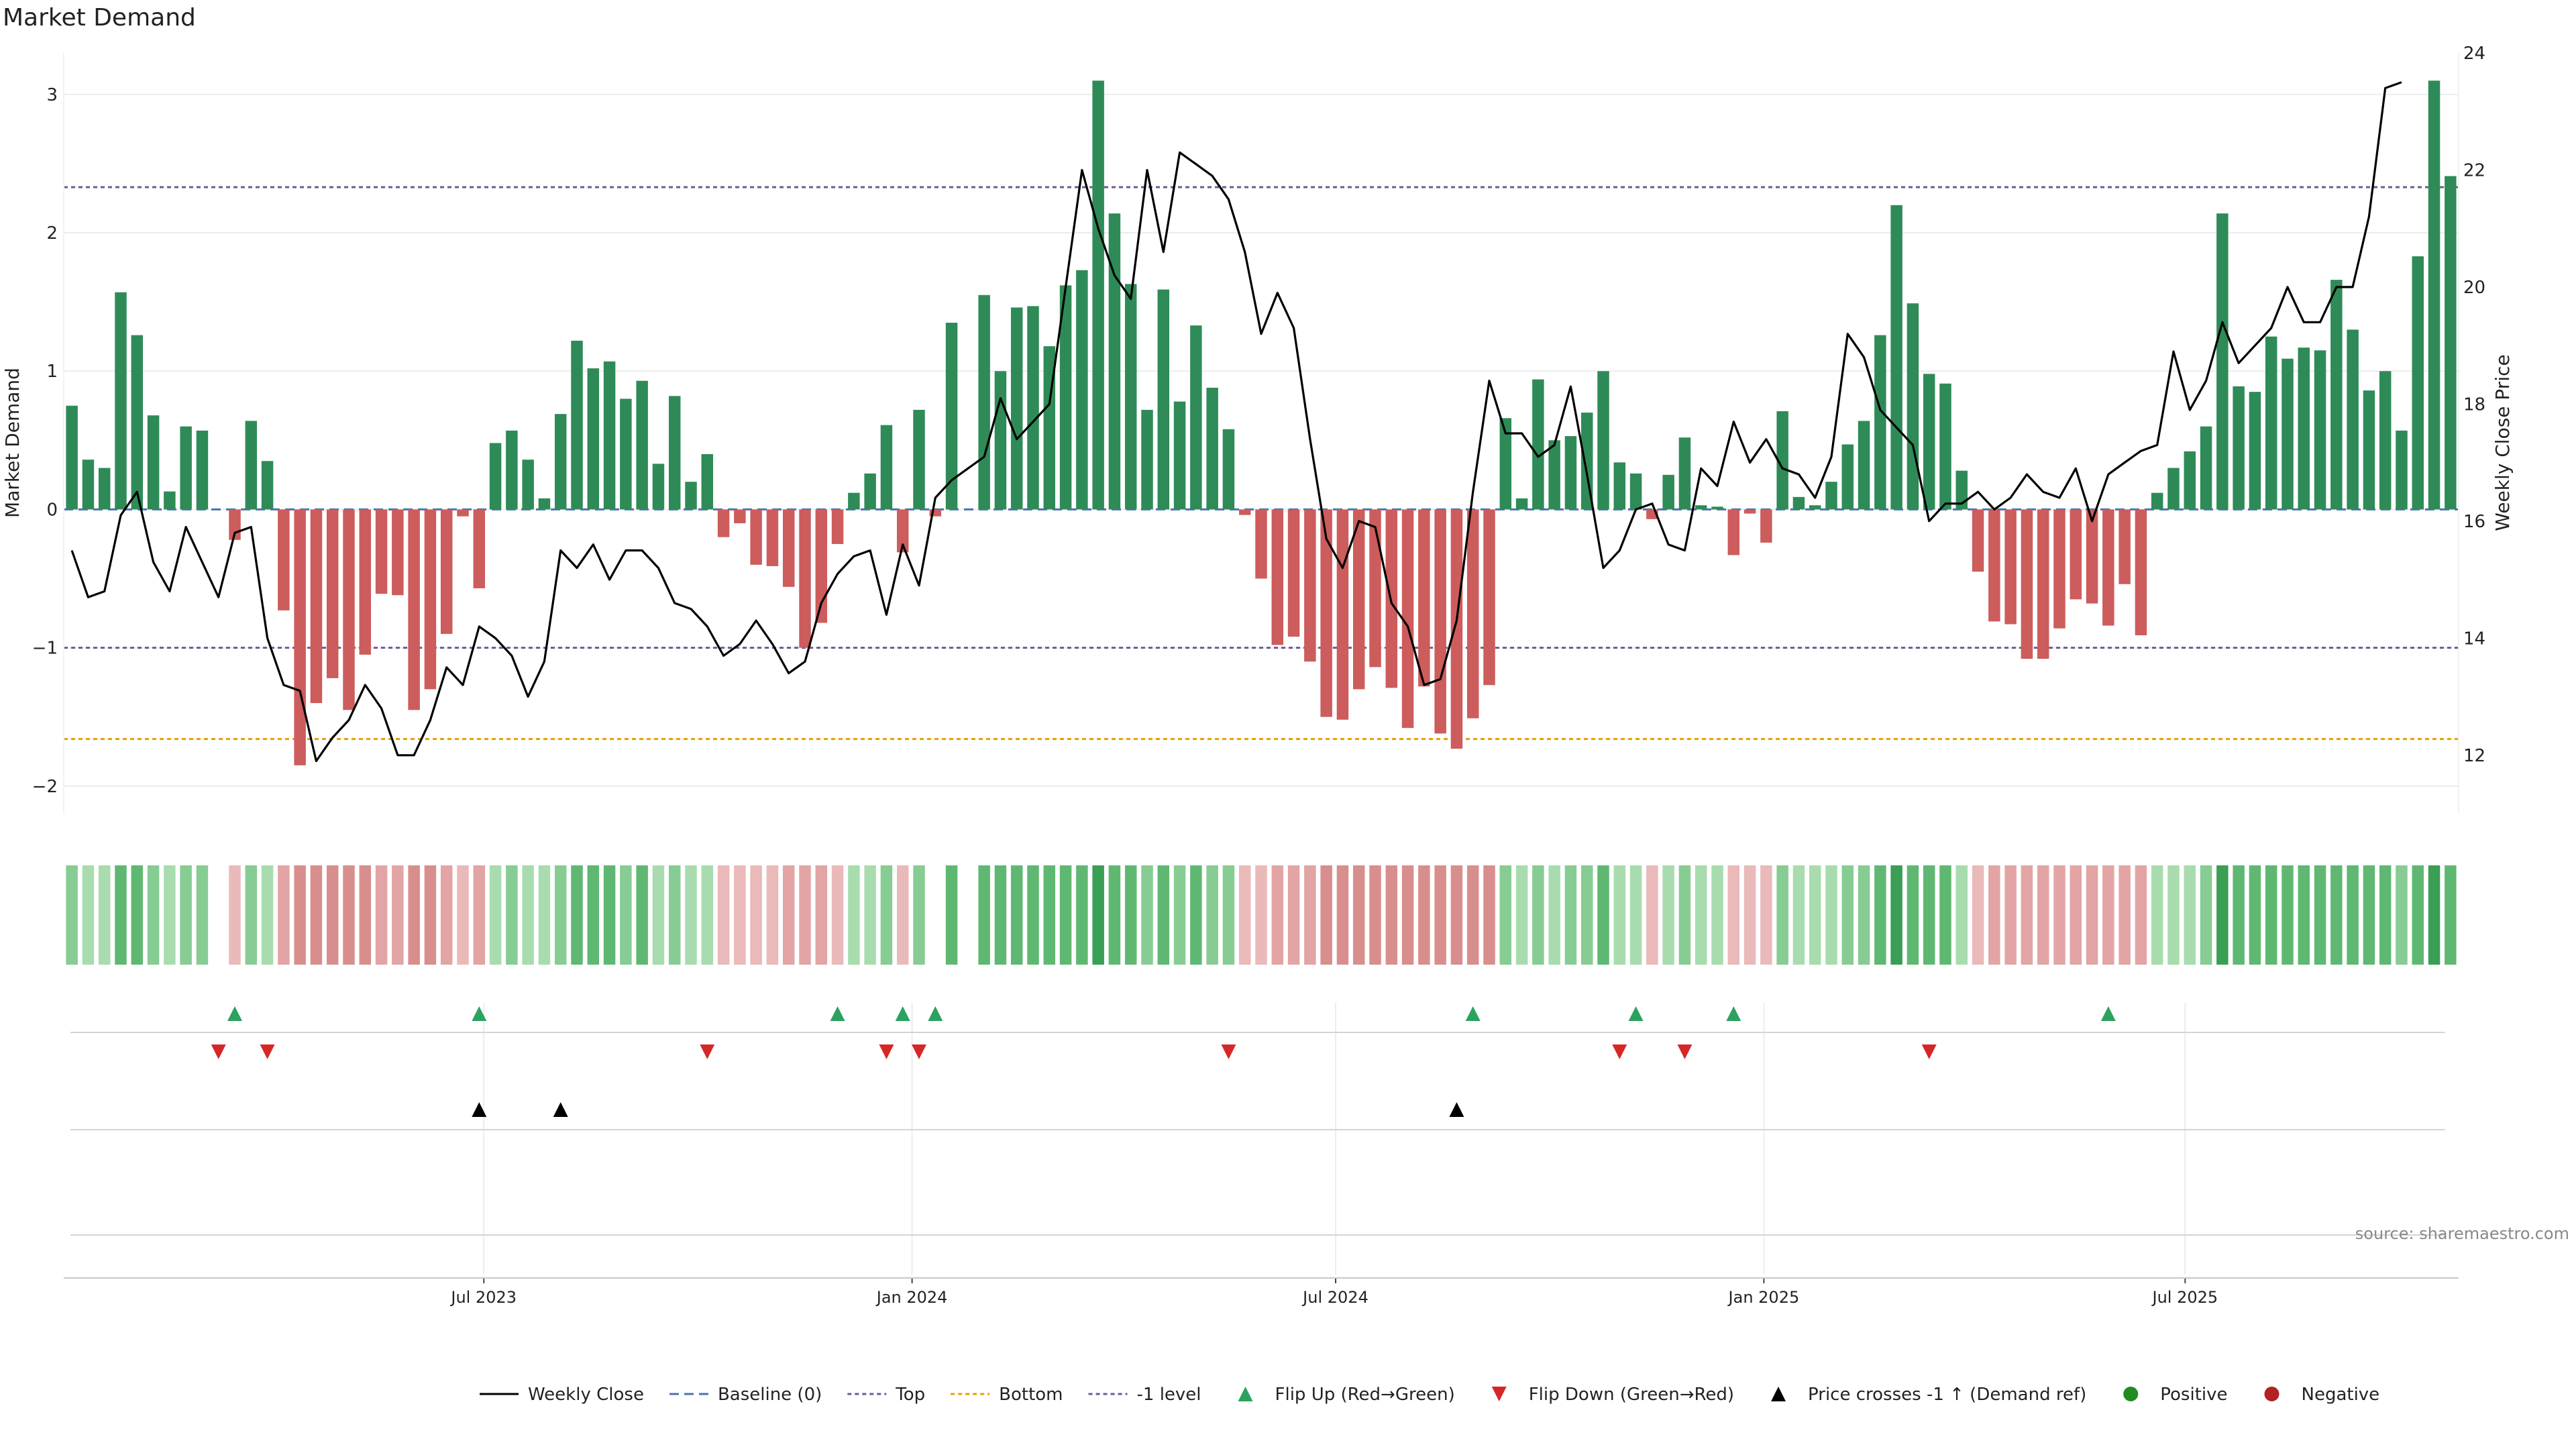  What do you see at coordinates (2193, 1395) in the screenshot?
I see `legend-label: Positive` at bounding box center [2193, 1395].